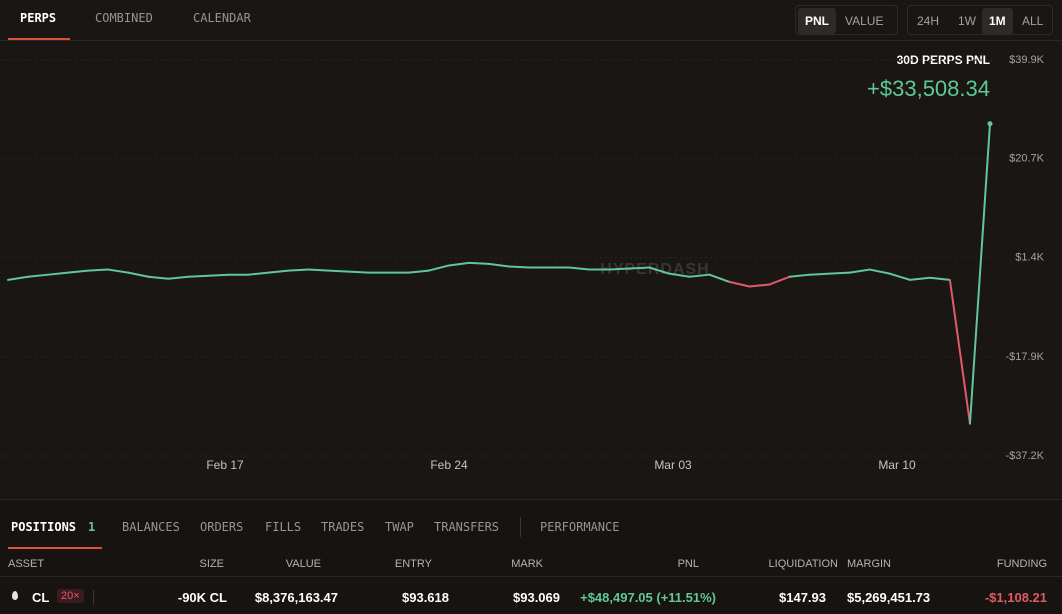 The width and height of the screenshot is (1062, 614). What do you see at coordinates (222, 18) in the screenshot?
I see `tab: CALENDAR` at bounding box center [222, 18].